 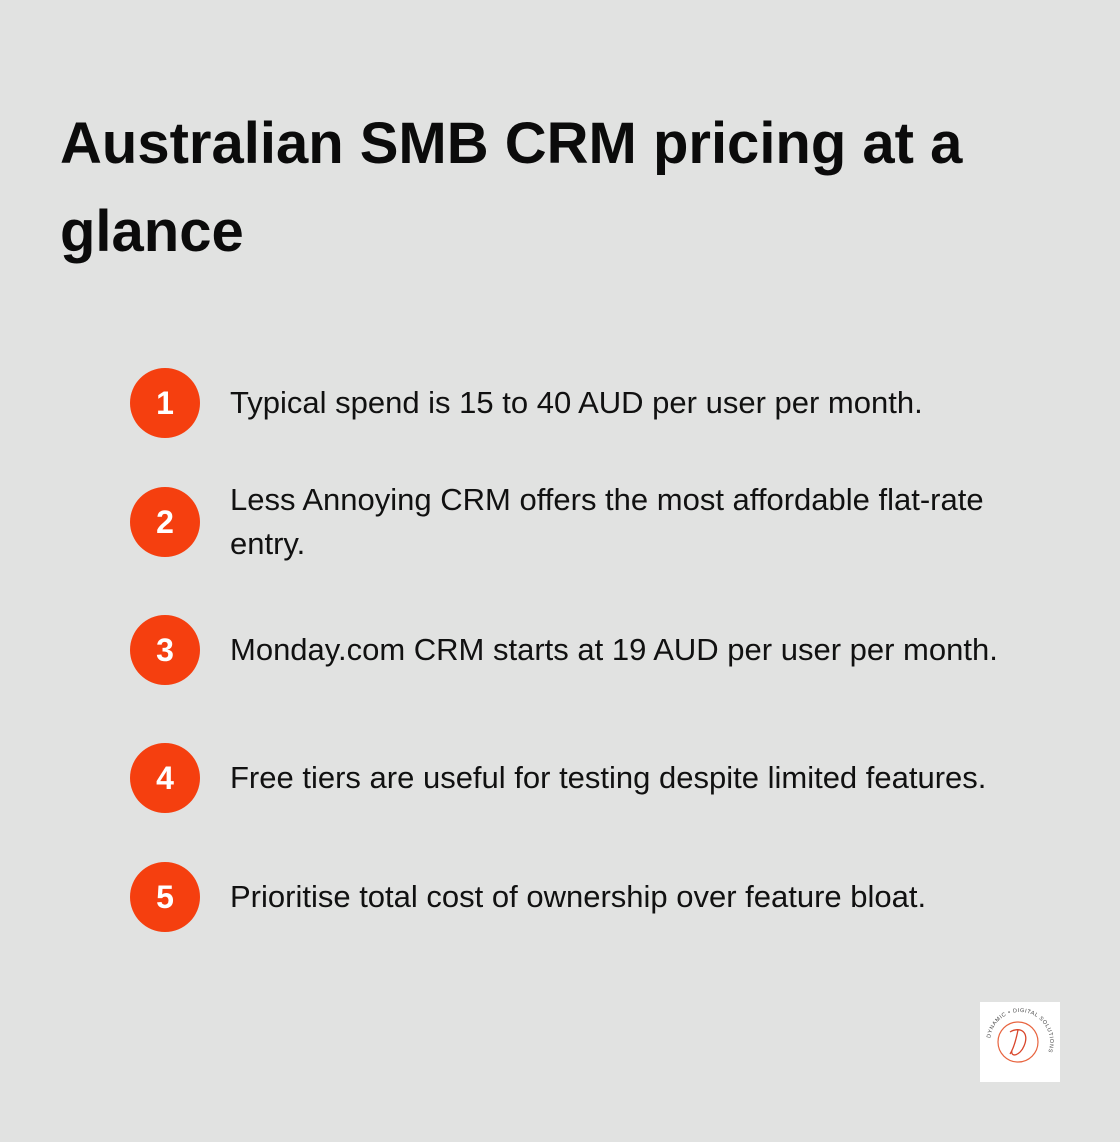 I want to click on item-number: 1, so click(x=165, y=403).